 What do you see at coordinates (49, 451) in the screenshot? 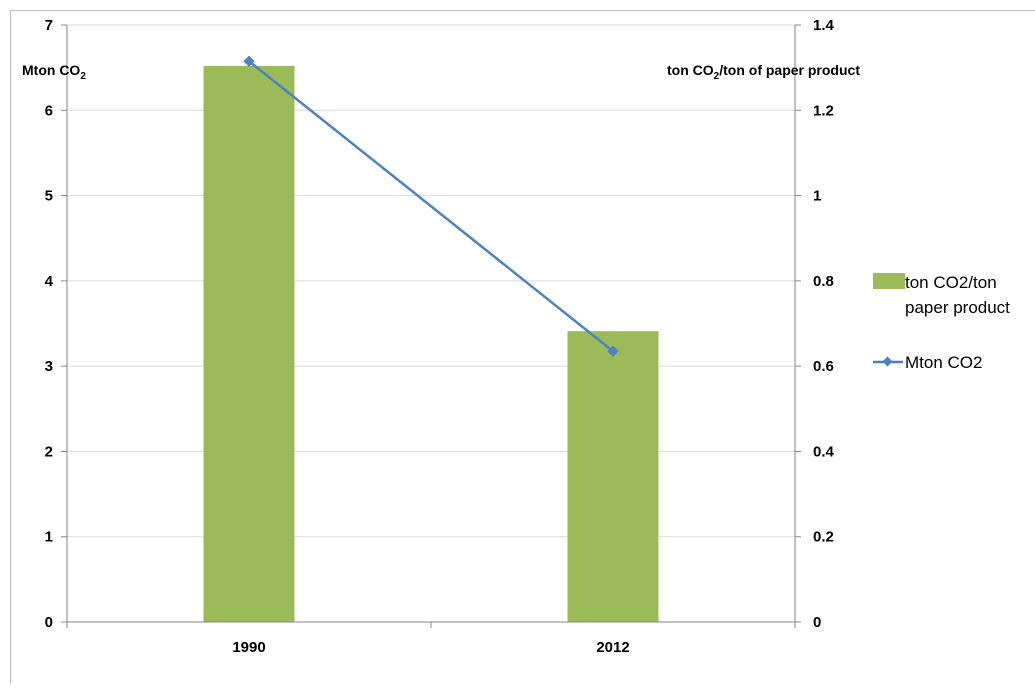
I see `y-left-tick-label: 2` at bounding box center [49, 451].